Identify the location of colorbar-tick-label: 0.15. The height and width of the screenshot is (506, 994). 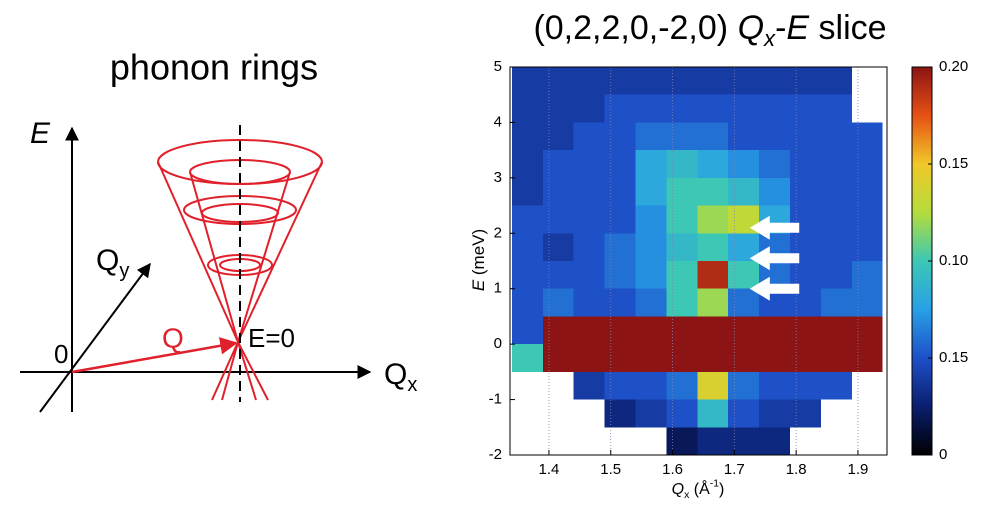
(953, 163).